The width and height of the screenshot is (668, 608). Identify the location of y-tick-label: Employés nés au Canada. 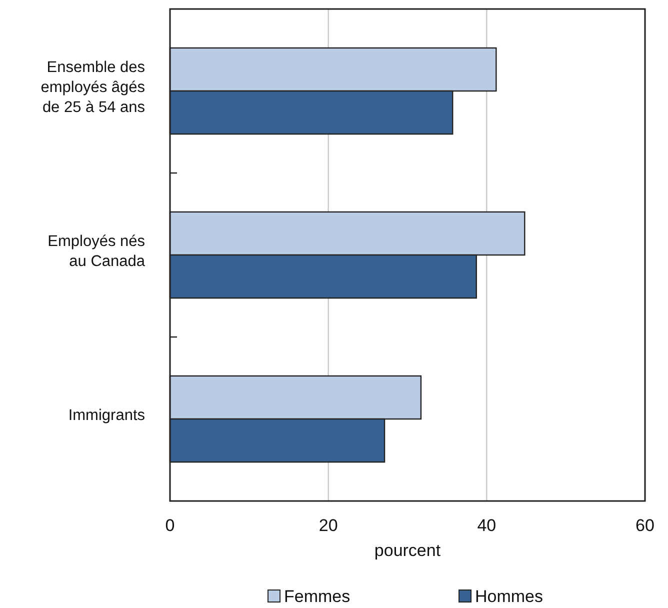
(97, 251).